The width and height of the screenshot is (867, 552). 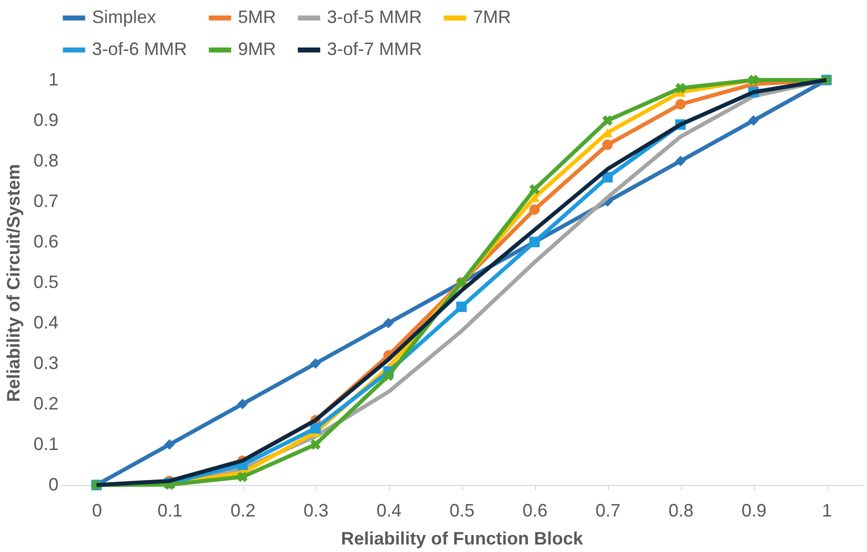 I want to click on y-tick-label: 0.1, so click(x=45, y=444).